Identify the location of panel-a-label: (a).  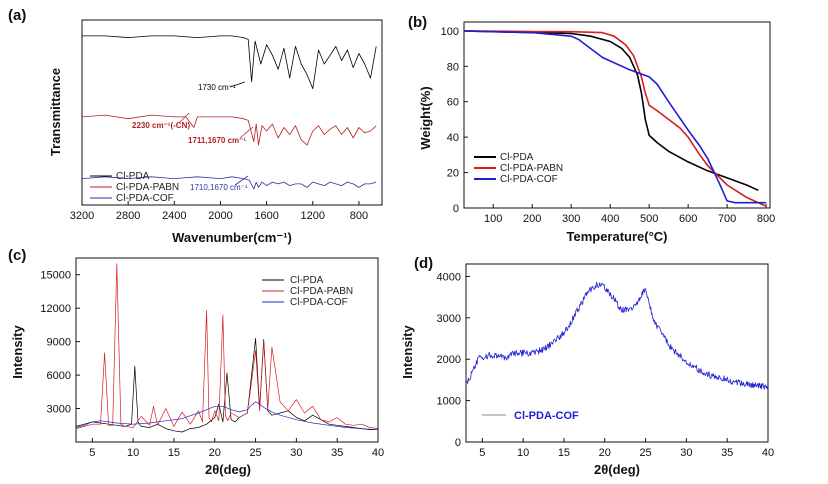
(17, 15).